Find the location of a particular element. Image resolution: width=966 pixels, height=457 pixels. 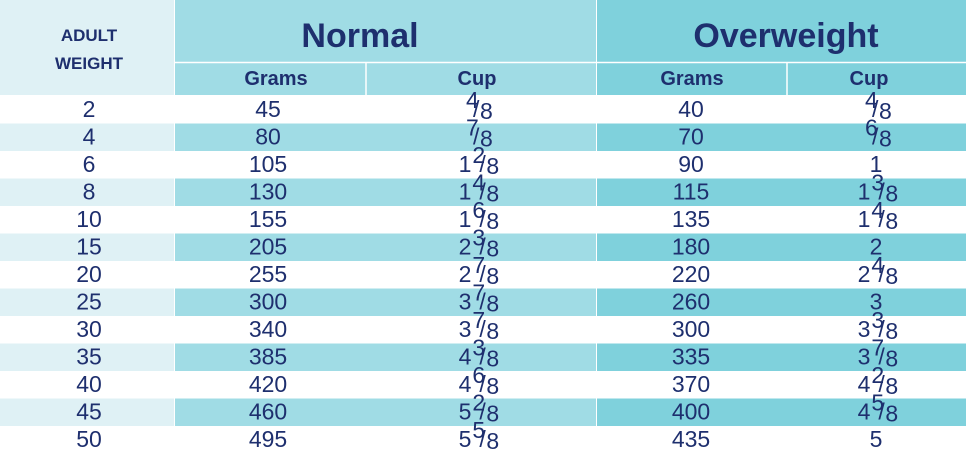

row-25-normal-cup-numerator: 7 is located at coordinates (478, 293).